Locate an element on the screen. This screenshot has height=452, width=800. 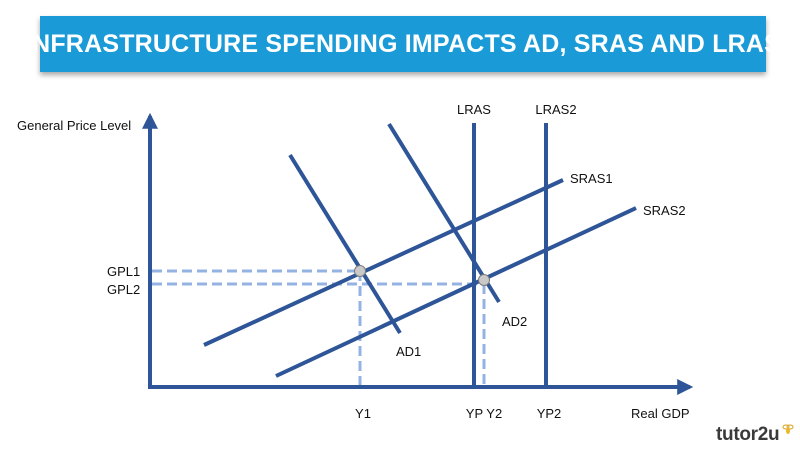
gpl2-label: GPL2 is located at coordinates (123, 289).